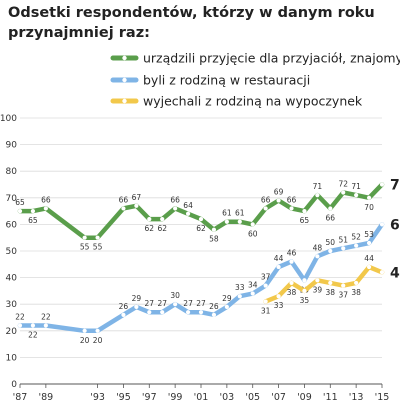 The image size is (400, 416). Describe the element at coordinates (292, 292) in the screenshot. I see `series-3-label-2008: 38` at that location.